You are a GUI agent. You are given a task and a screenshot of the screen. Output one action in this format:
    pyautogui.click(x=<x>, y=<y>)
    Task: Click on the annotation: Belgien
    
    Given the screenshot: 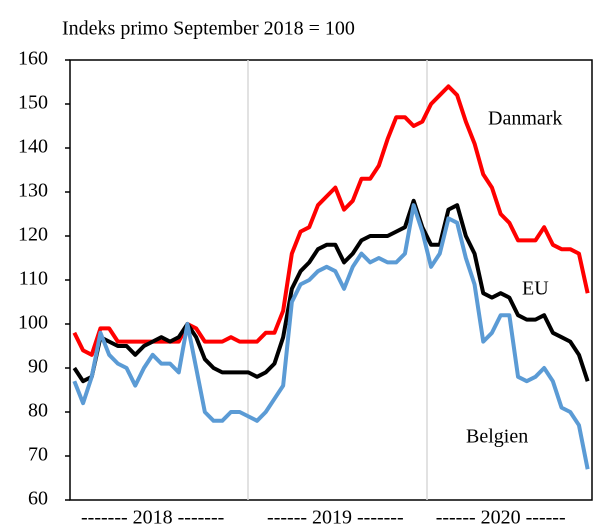 What is the action you would take?
    pyautogui.click(x=497, y=437)
    